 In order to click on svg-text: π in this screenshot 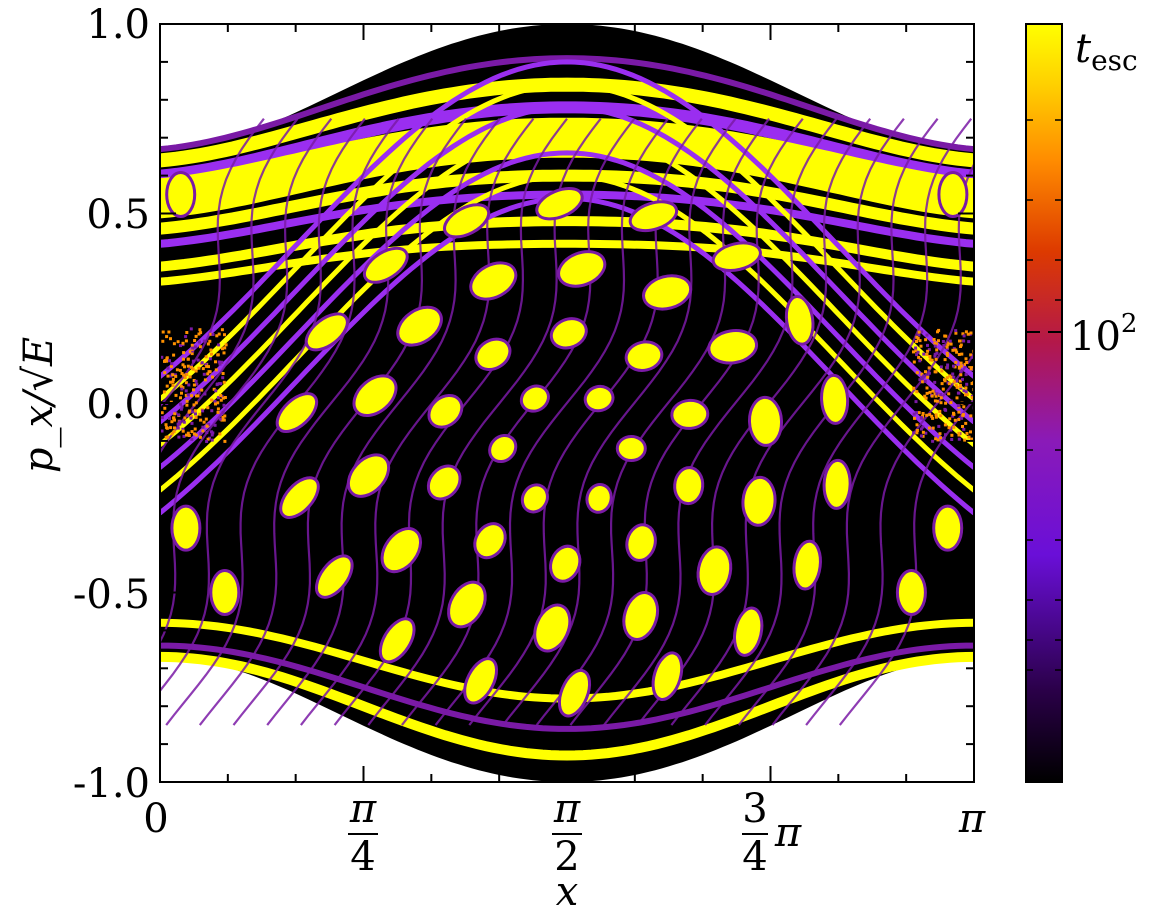, I will do `click(363, 809)`.